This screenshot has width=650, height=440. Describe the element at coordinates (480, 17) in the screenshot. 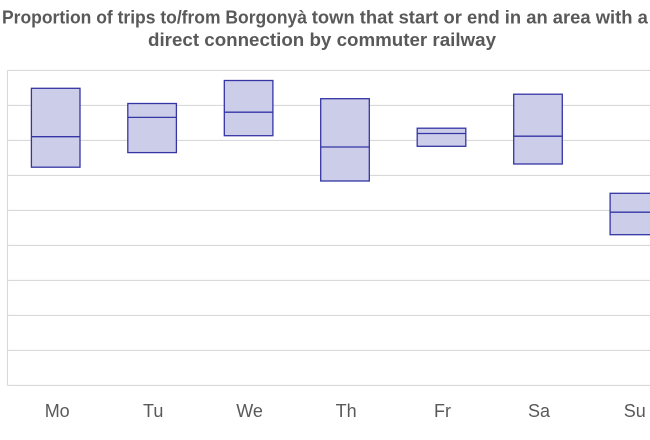

I see `svg-text:town that start or end in an a: town that start or end in an area with a` at that location.